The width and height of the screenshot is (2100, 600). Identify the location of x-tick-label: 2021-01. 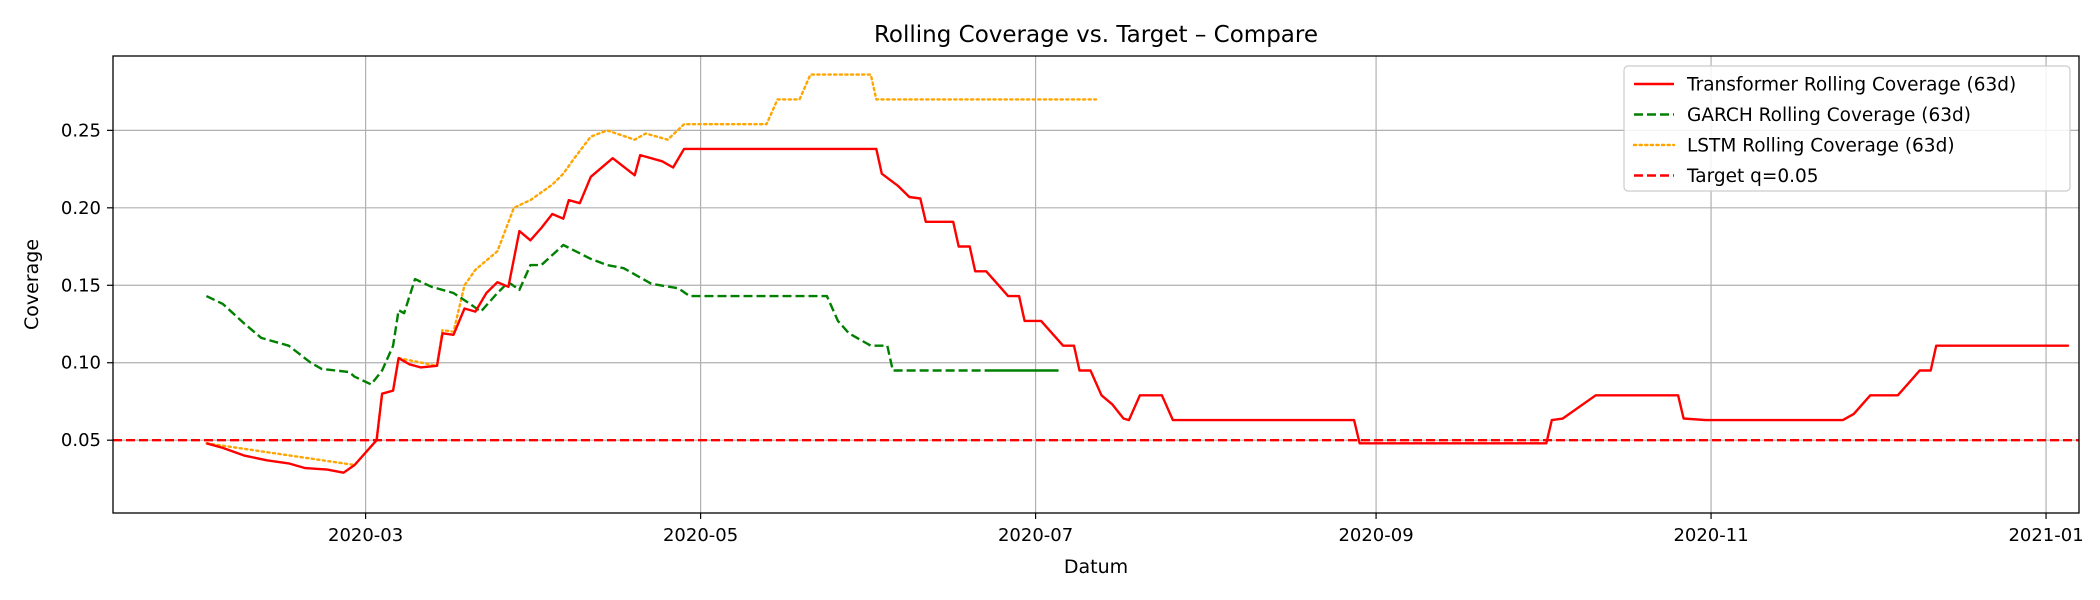
(2045, 535).